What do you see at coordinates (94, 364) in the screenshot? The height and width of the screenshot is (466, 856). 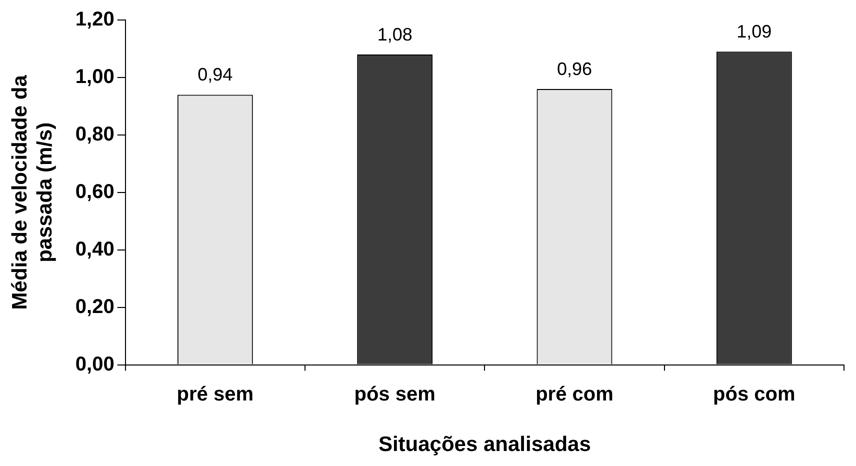 I see `y-tick-label: 0,00` at bounding box center [94, 364].